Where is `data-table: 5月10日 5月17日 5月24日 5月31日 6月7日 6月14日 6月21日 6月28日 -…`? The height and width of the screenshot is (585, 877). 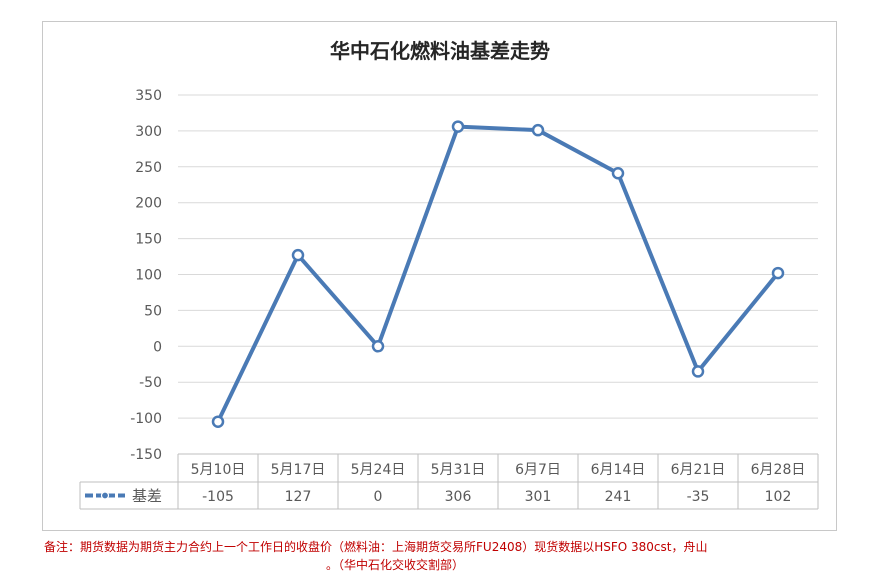 data-table: 5月10日 5月17日 5月24日 5月31日 6月7日 6月14日 6月21日 6月28日 -… is located at coordinates (449, 481).